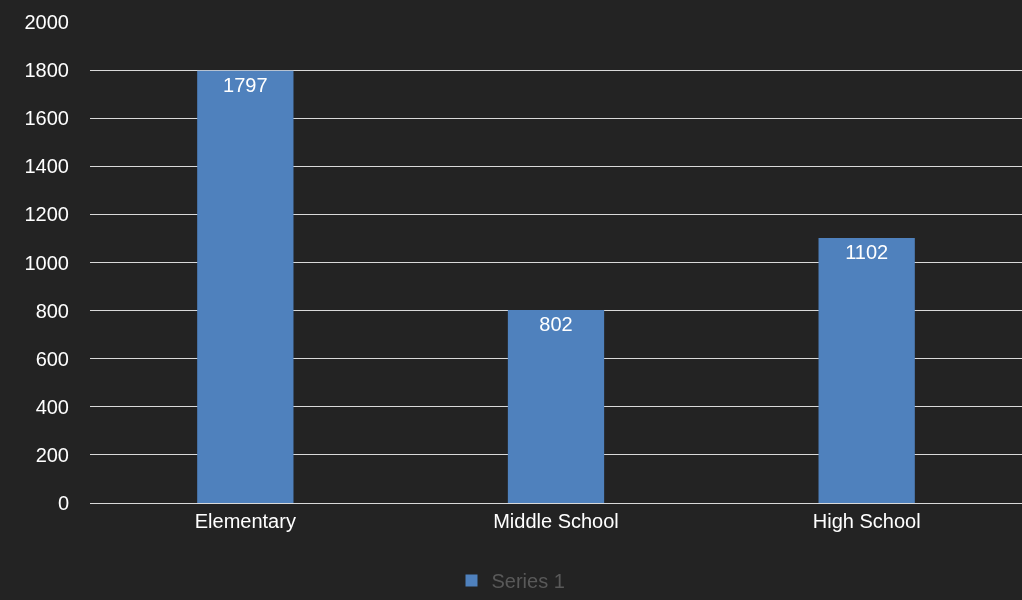 The height and width of the screenshot is (600, 1022). I want to click on y-tick-label: 600, so click(52, 358).